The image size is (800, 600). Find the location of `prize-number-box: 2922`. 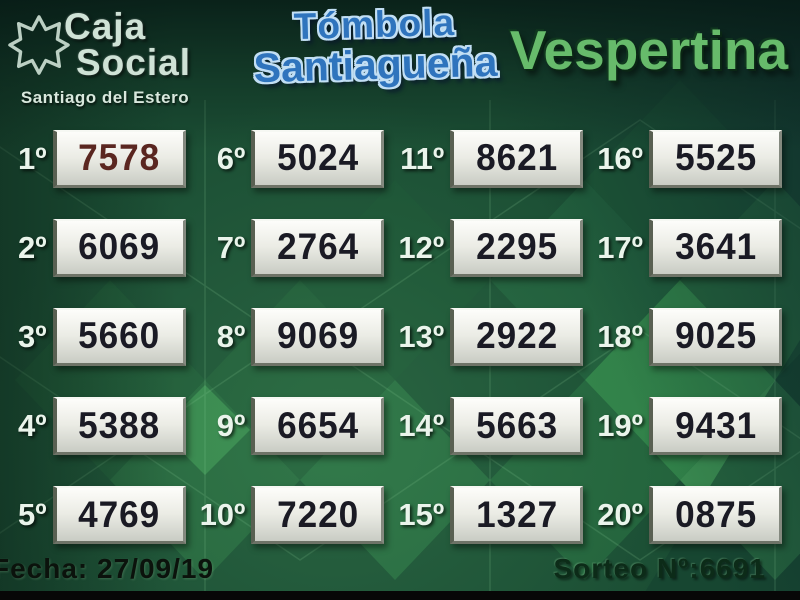

prize-number-box: 2922 is located at coordinates (517, 336).